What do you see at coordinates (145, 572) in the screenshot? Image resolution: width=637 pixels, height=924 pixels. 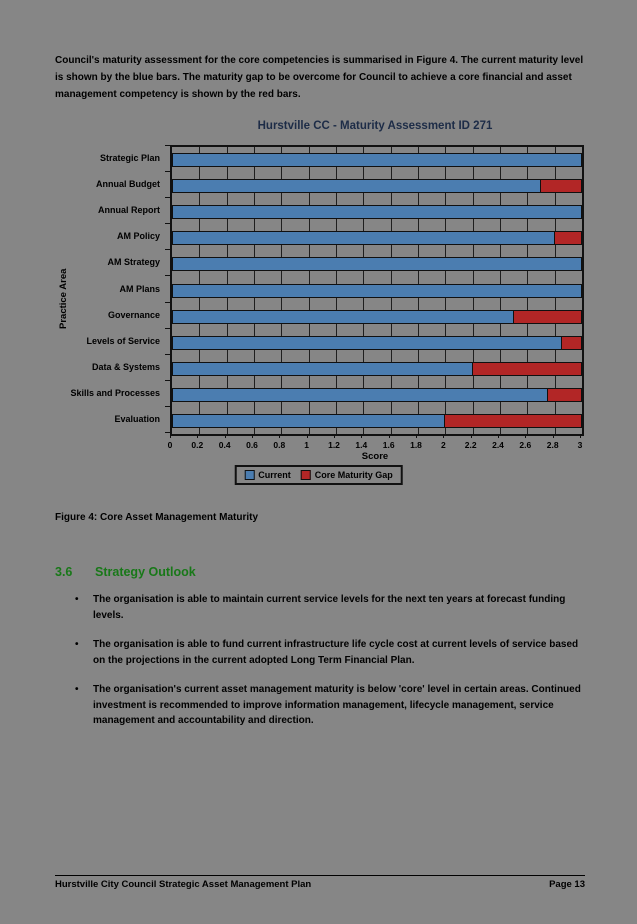 I see `section-title: Strategy Outlook` at bounding box center [145, 572].